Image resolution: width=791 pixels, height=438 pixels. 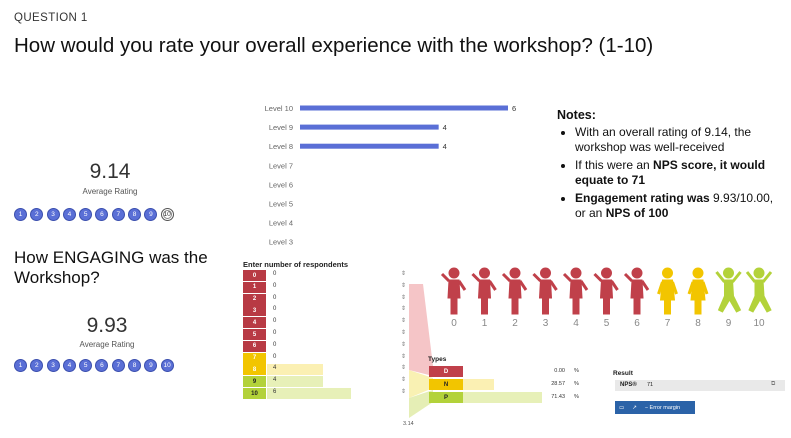 What do you see at coordinates (281, 184) in the screenshot?
I see `chart-category-label: Level 6` at bounding box center [281, 184].